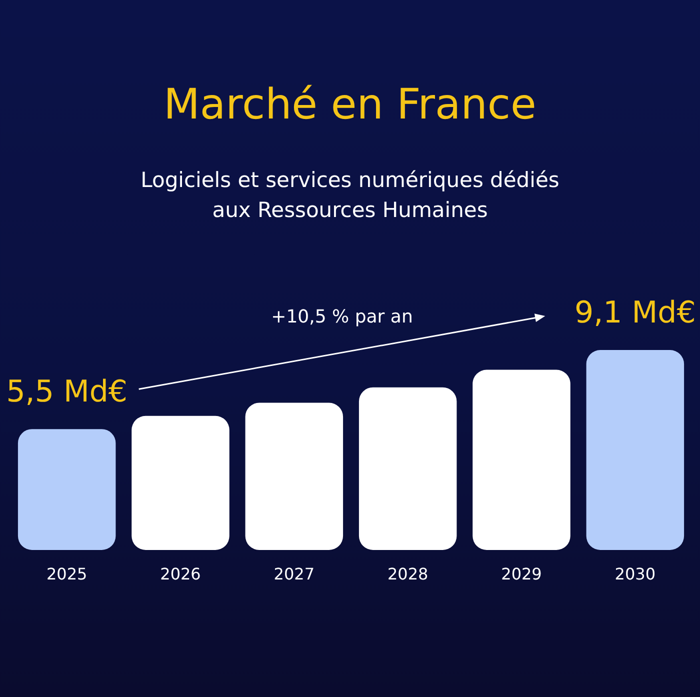 The image size is (700, 697). I want to click on text: +10,5 % par an, so click(342, 317).